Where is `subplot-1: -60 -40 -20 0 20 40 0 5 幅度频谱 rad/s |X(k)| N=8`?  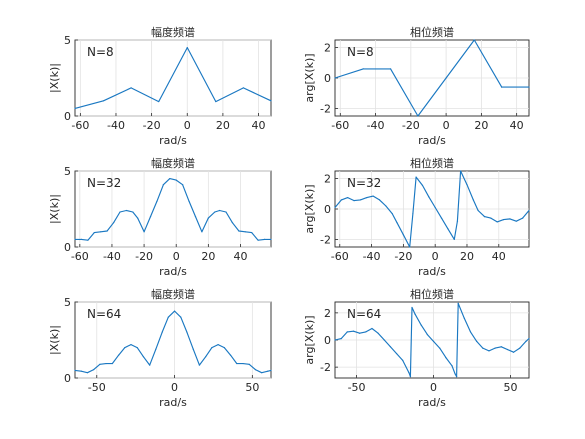
subplot-1: -60 -40 -20 0 20 40 0 5 幅度频谱 rad/s |X(k)| N=8 is located at coordinates (160, 86).